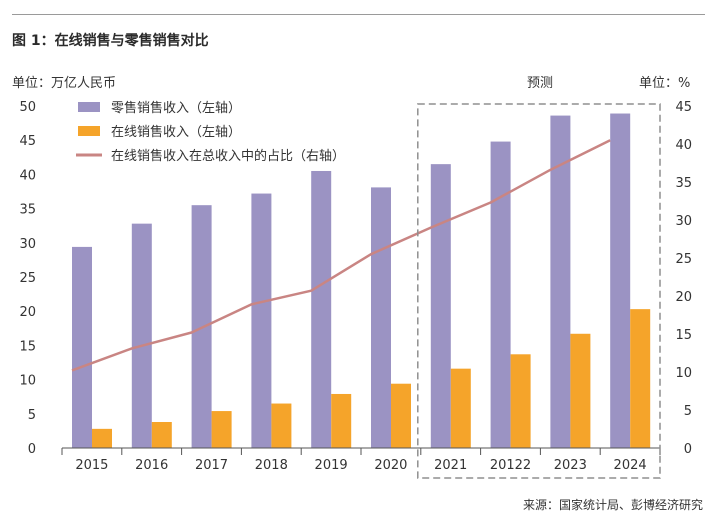 This screenshot has height=523, width=715. What do you see at coordinates (683, 297) in the screenshot?
I see `right-axis-tick: 20` at bounding box center [683, 297].